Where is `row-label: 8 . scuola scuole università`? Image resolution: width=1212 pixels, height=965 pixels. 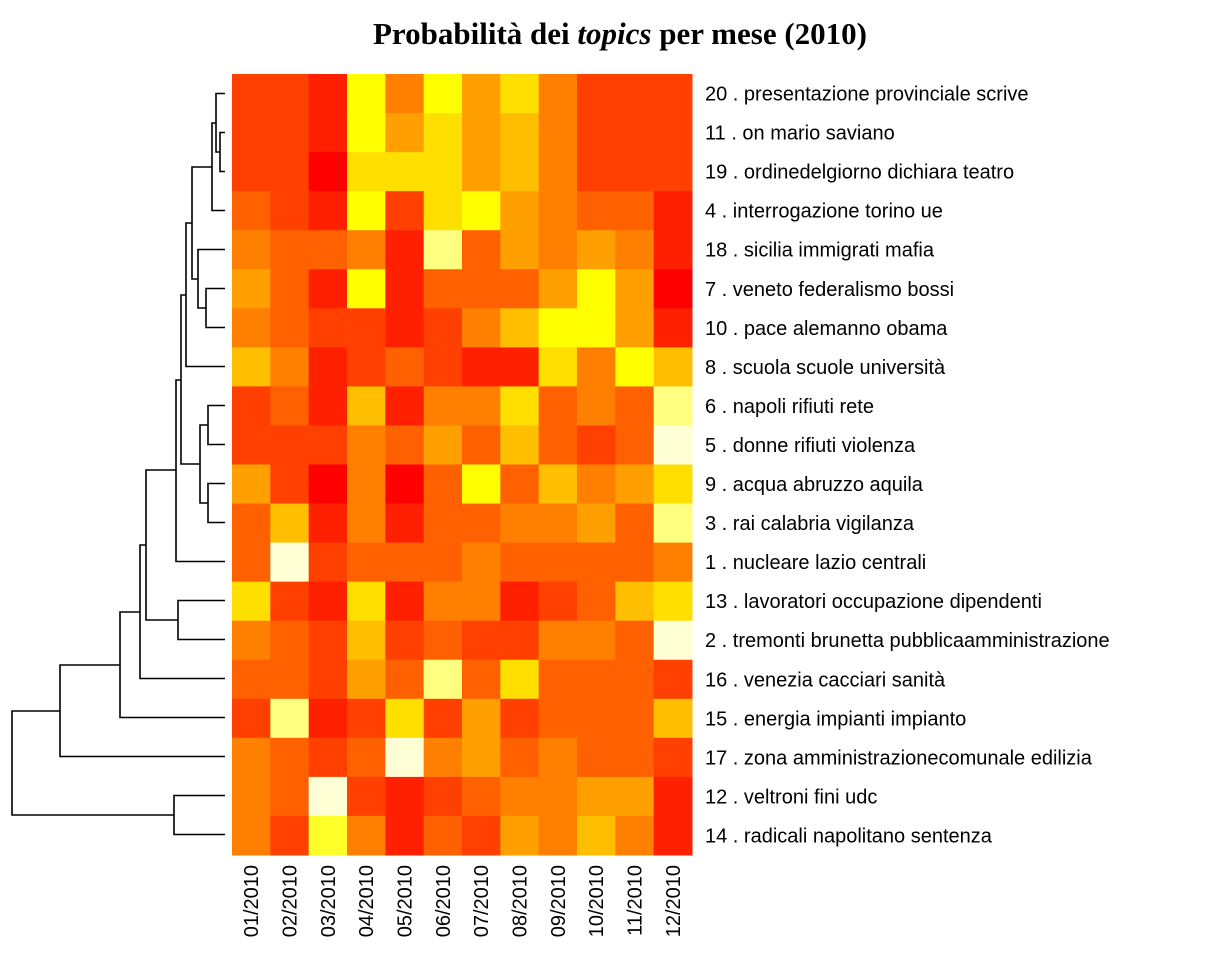 row-label: 8 . scuola scuole università is located at coordinates (825, 368).